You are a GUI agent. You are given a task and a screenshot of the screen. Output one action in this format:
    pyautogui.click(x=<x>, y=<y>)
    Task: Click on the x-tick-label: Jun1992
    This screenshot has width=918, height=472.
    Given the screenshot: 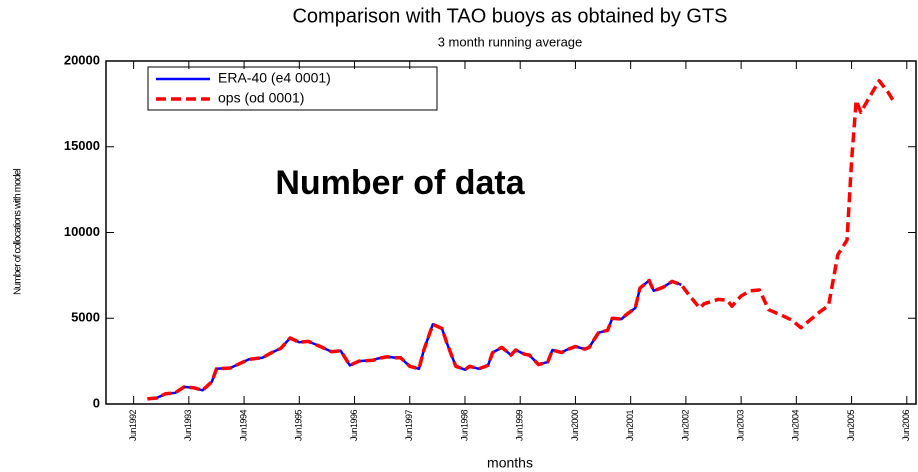 What is the action you would take?
    pyautogui.click(x=133, y=426)
    